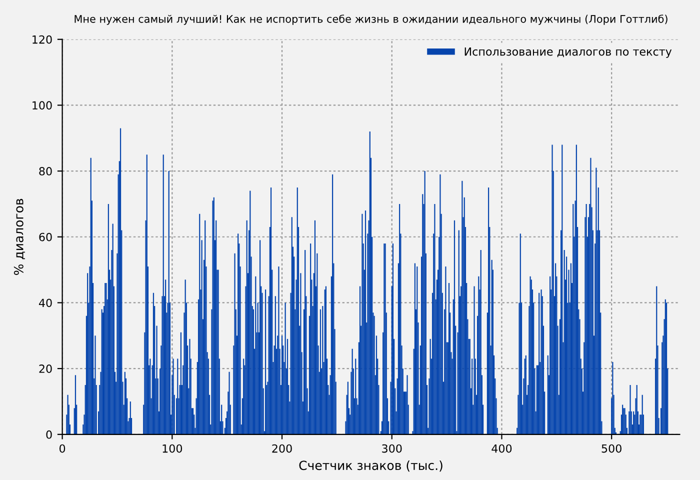  What do you see at coordinates (63, 448) in the screenshot?
I see `x-tick-label: 0` at bounding box center [63, 448].